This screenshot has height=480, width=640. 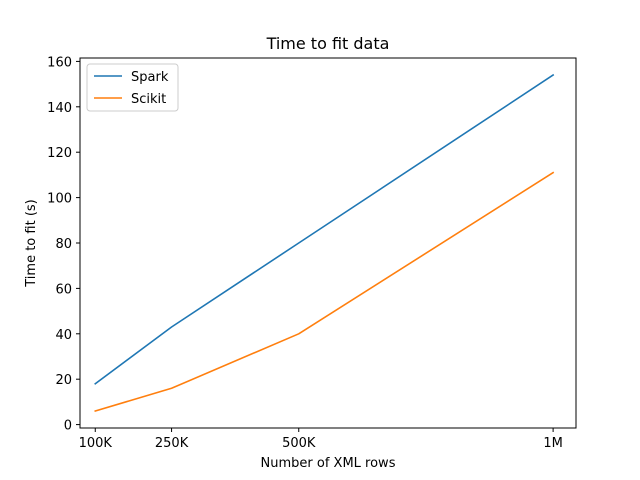 What do you see at coordinates (328, 463) in the screenshot?
I see `x-axis-label: Number of XML rows` at bounding box center [328, 463].